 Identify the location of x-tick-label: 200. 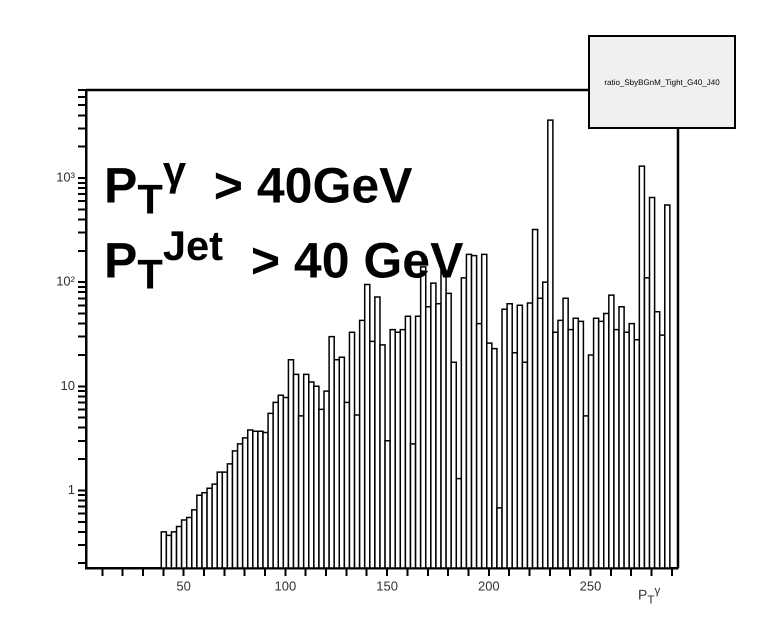
(489, 586).